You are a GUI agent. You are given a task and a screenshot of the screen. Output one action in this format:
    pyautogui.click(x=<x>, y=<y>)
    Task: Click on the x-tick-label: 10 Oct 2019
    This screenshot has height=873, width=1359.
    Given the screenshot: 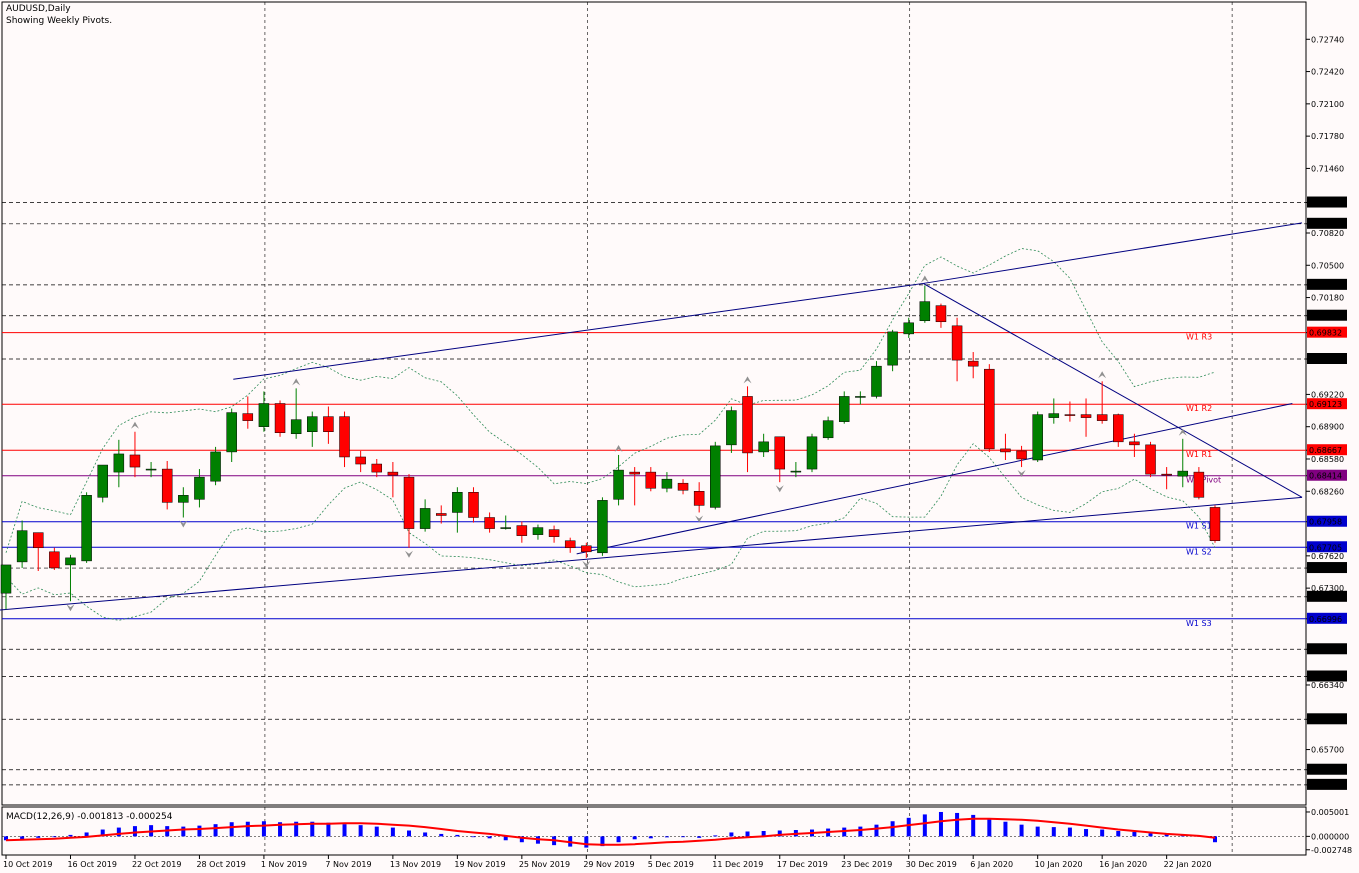 What is the action you would take?
    pyautogui.click(x=27, y=864)
    